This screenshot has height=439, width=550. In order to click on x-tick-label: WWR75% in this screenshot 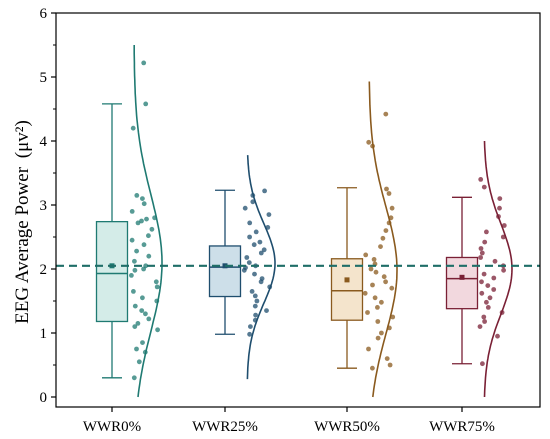, I will do `click(462, 427)`.